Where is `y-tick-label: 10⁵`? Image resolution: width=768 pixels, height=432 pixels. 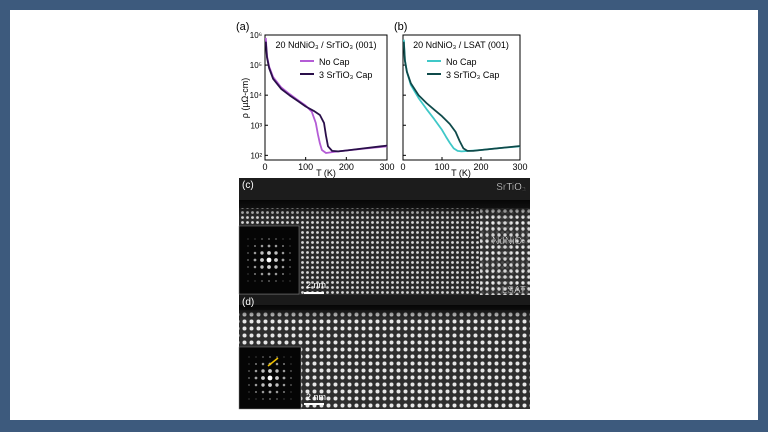
y-tick-label: 10⁵ is located at coordinates (256, 65).